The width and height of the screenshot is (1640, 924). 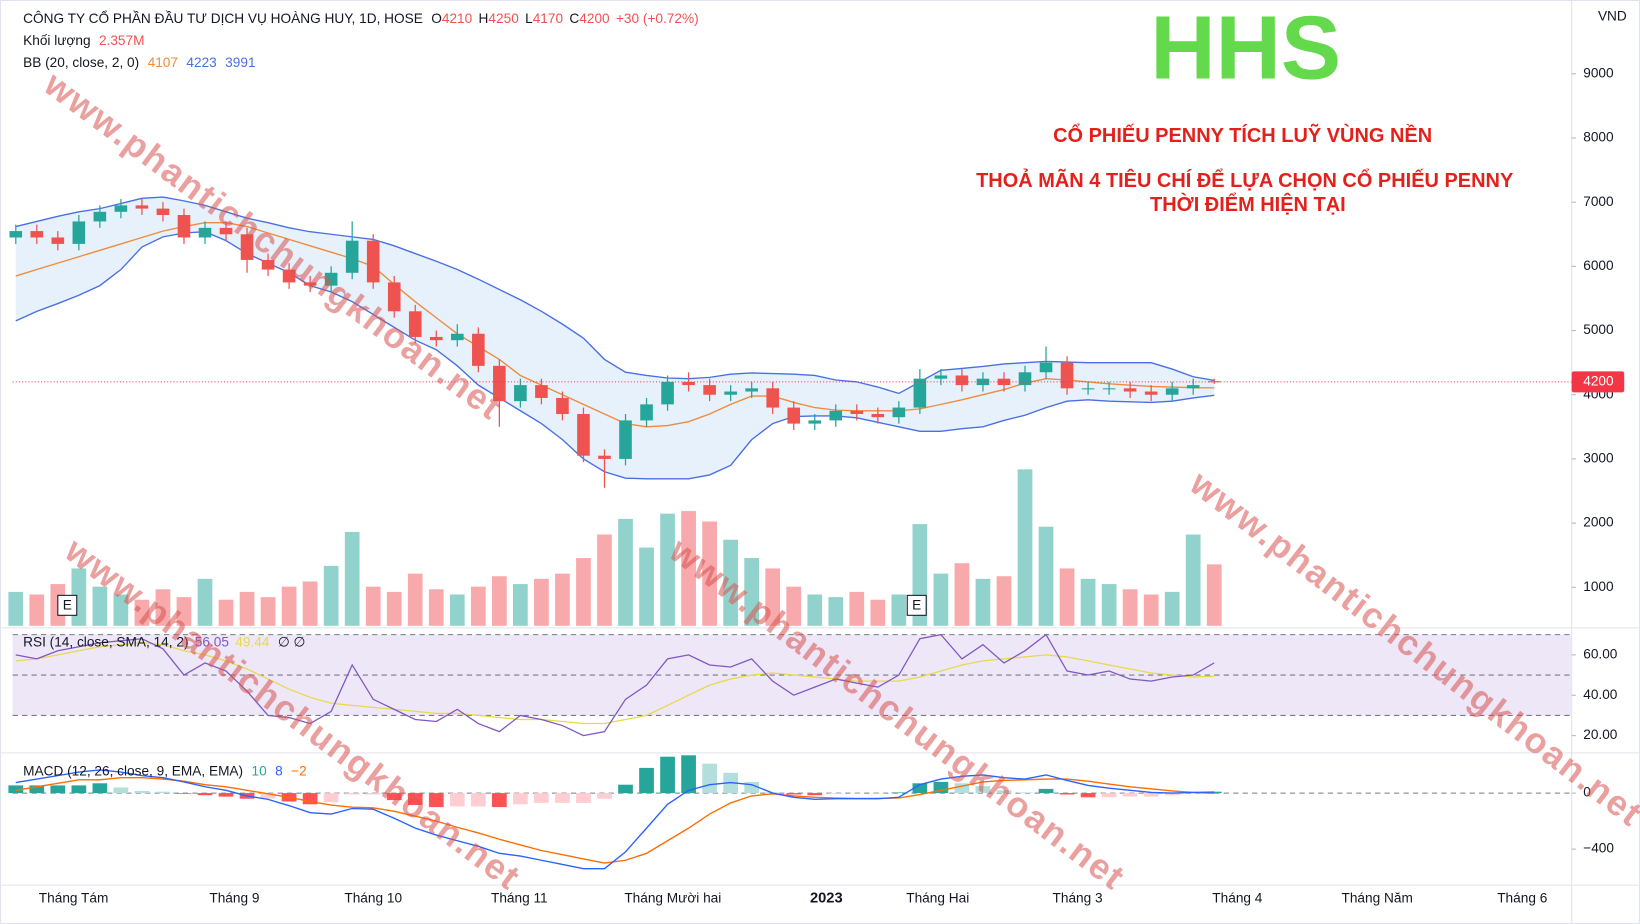 What do you see at coordinates (937, 897) in the screenshot?
I see `x-tick-label: Tháng Hai` at bounding box center [937, 897].